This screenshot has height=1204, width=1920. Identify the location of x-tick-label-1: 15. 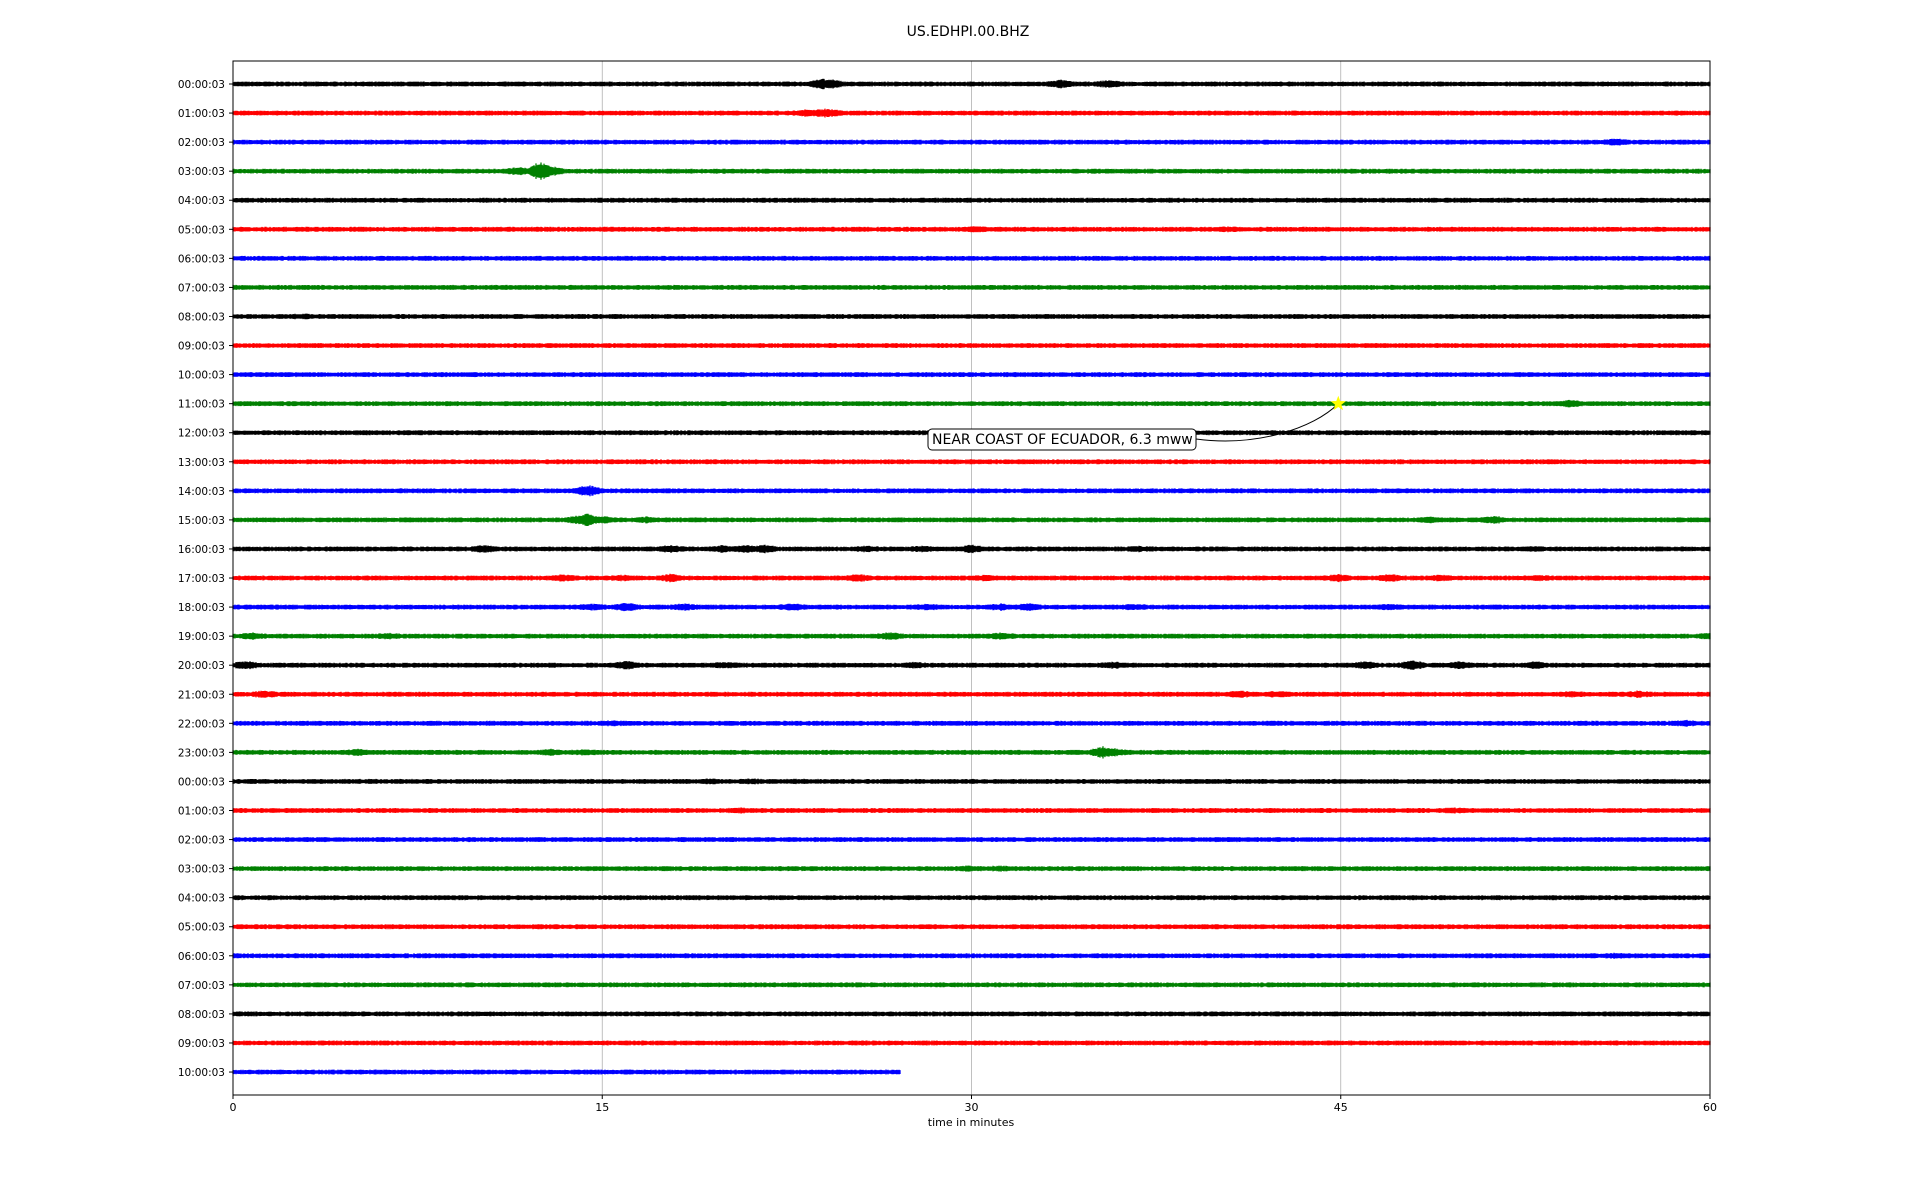
(602, 1107).